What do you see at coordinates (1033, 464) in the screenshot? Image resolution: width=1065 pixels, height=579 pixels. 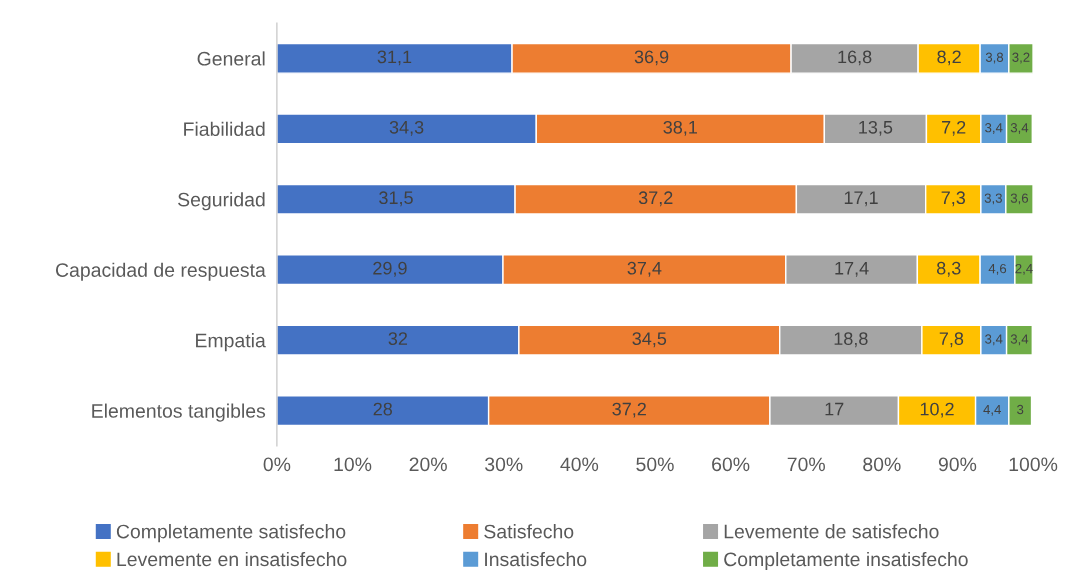 I see `x-tick-label: 100%` at bounding box center [1033, 464].